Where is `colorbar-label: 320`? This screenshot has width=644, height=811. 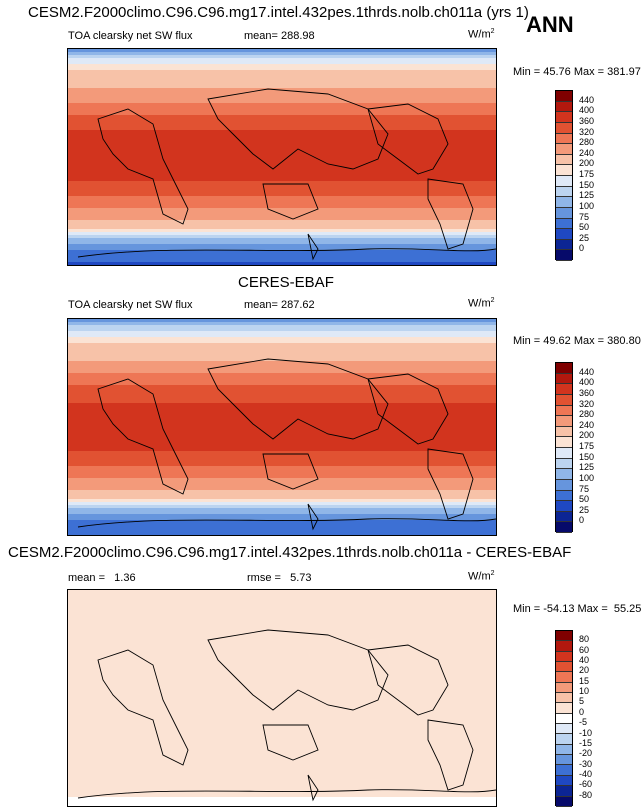
colorbar-label: 320 is located at coordinates (587, 403).